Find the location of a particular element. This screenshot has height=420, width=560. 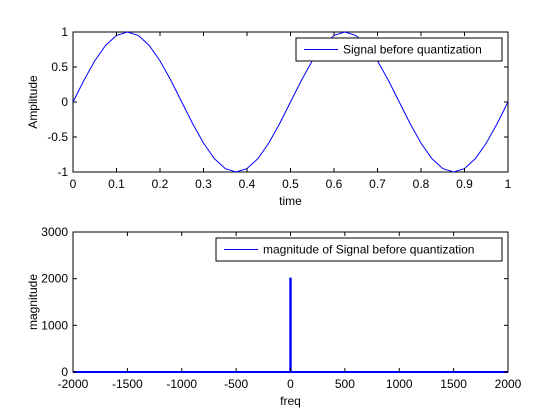

x-tick-label: 0.5 is located at coordinates (290, 184).